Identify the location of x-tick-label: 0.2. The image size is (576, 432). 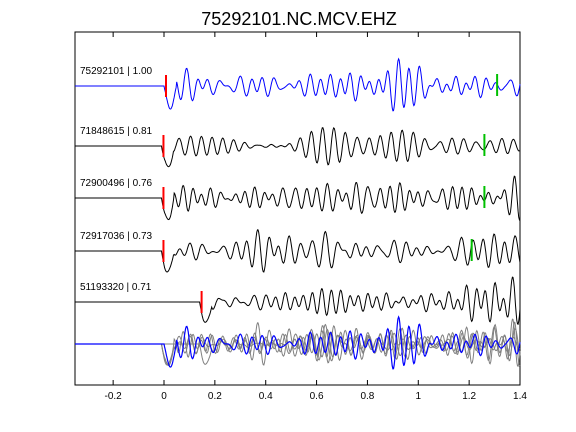
(215, 396).